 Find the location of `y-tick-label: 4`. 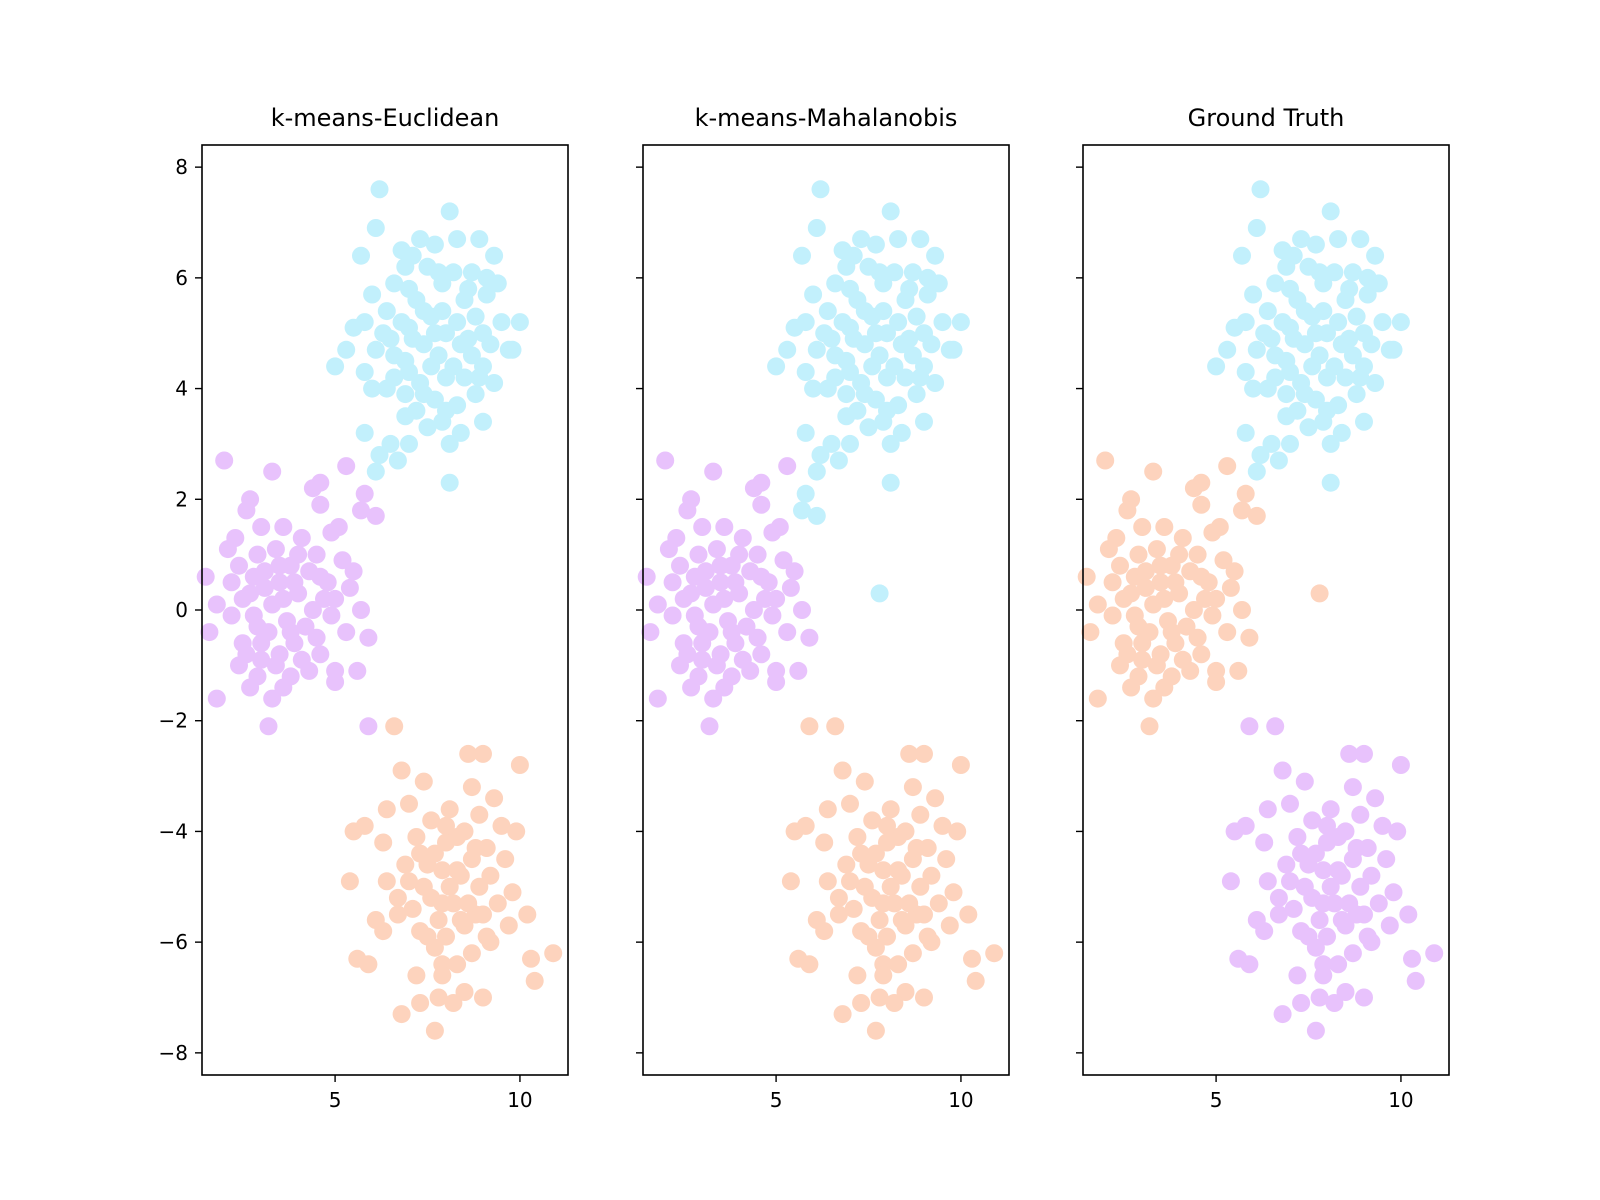

y-tick-label: 4 is located at coordinates (181, 389).